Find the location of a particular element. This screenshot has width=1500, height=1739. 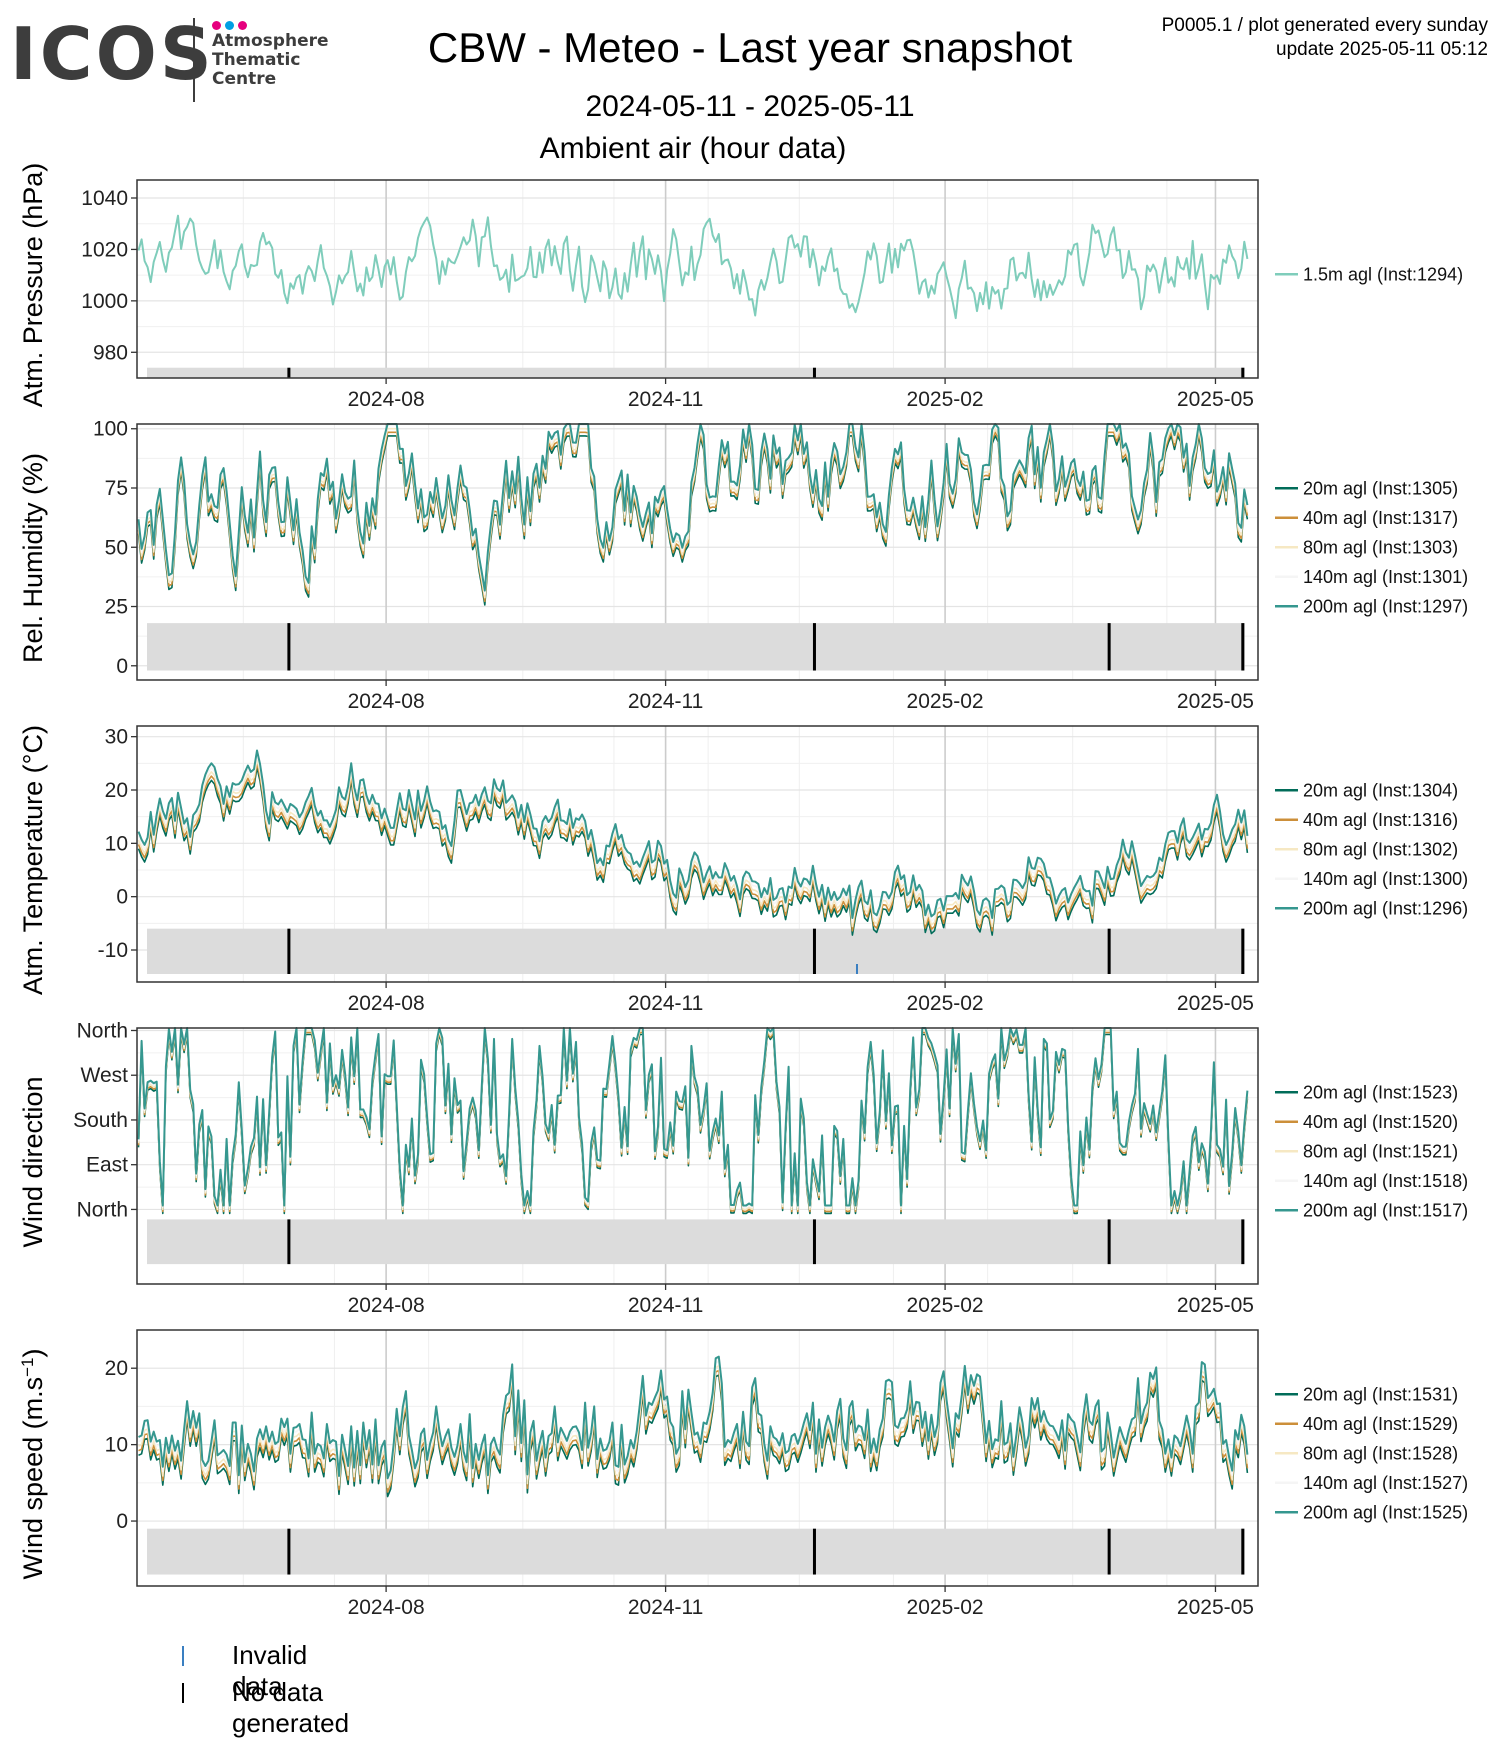

no-data-label: No data generated is located at coordinates (291, 1707).